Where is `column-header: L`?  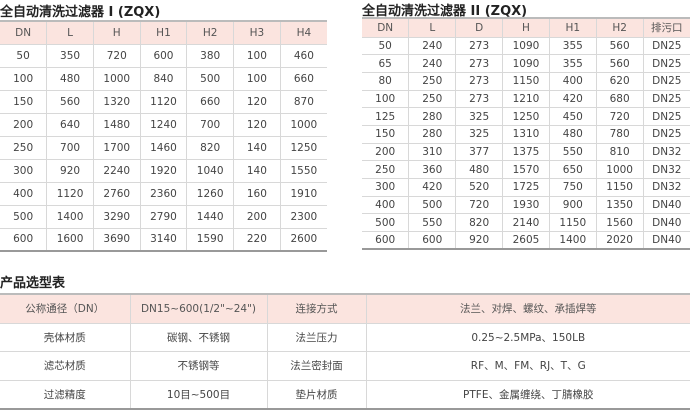
column-header: L is located at coordinates (70, 33).